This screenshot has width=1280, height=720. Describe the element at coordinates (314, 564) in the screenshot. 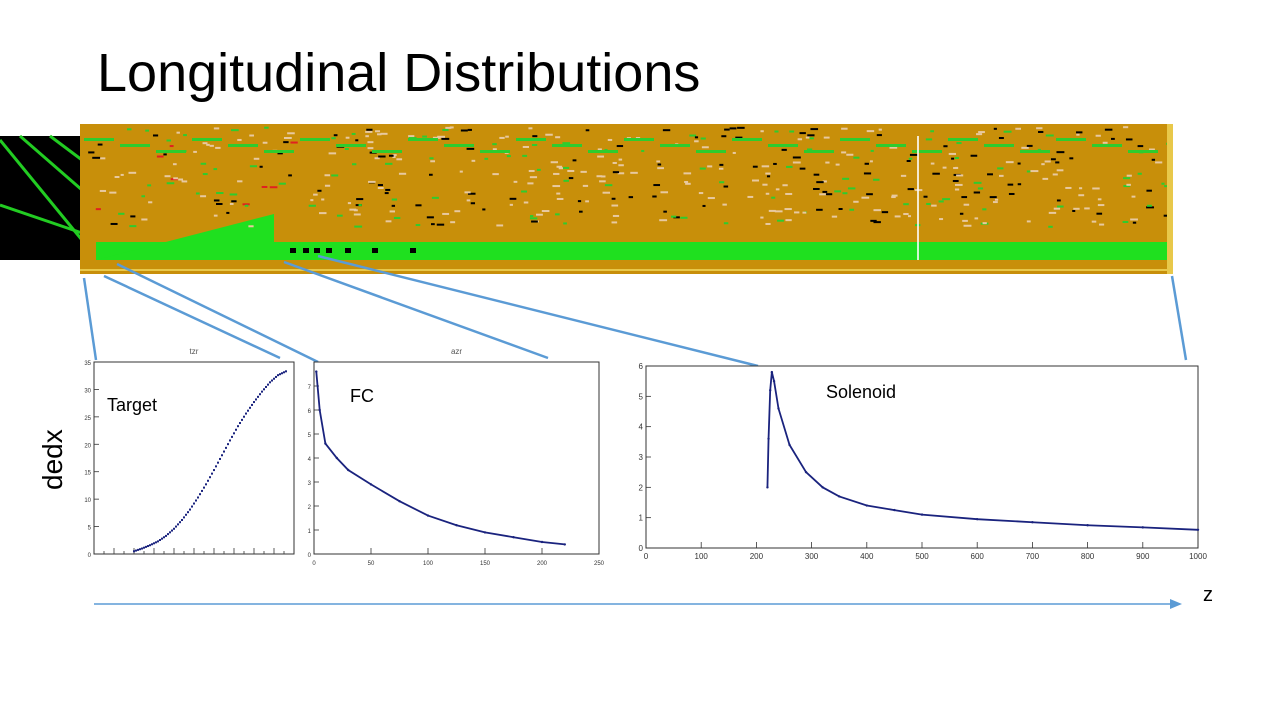

I see `x-tick-label: 0` at that location.